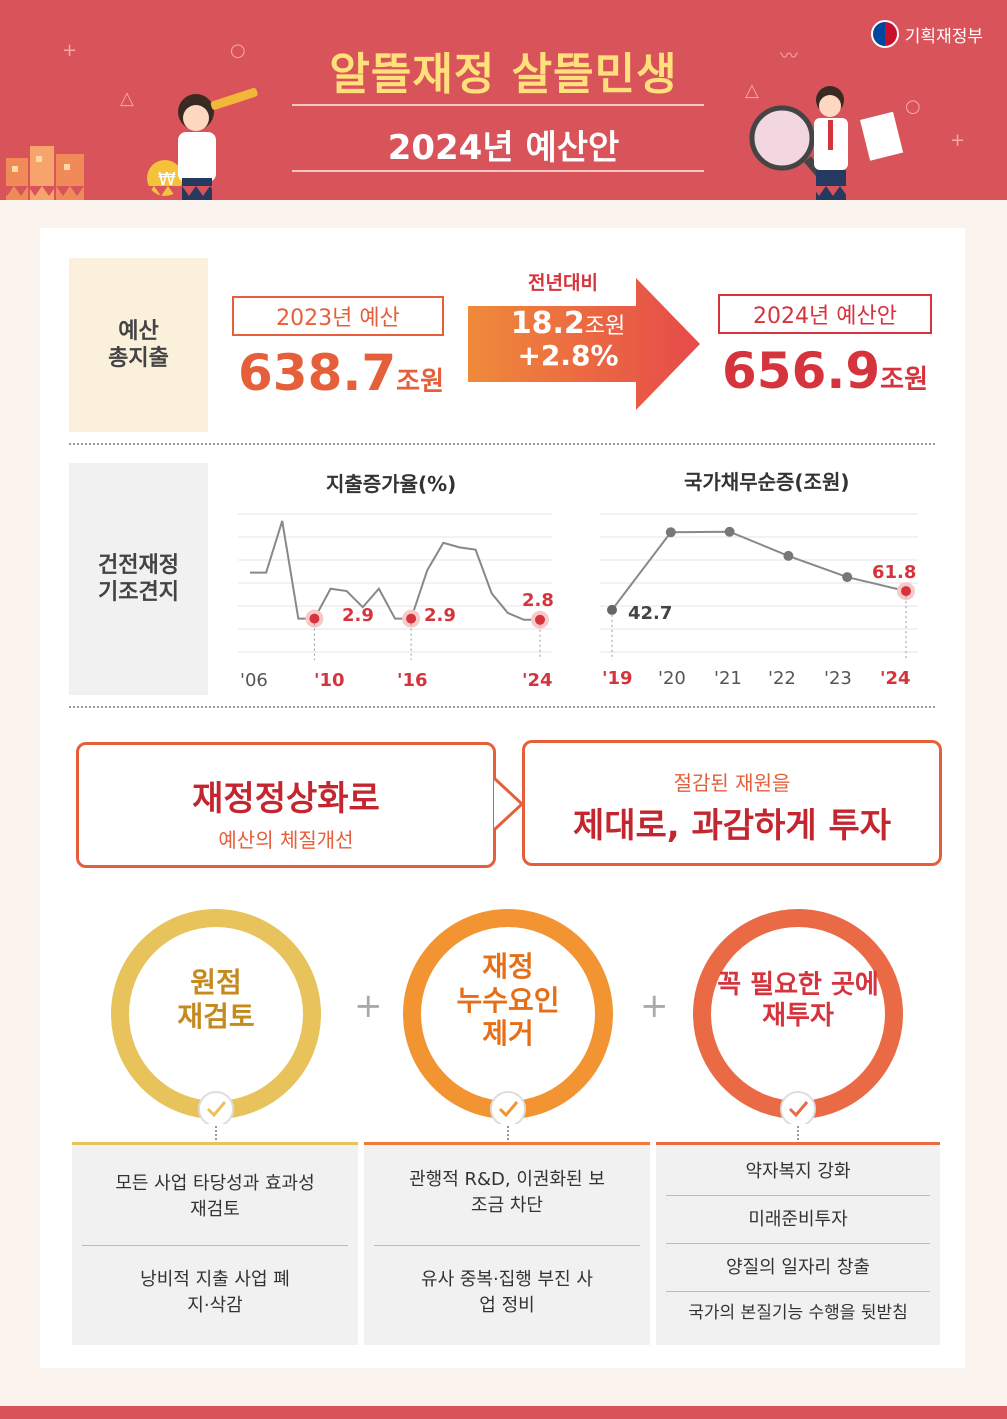 This screenshot has width=1007, height=1419. I want to click on prev-budget-amount: 638.7조원, so click(341, 373).